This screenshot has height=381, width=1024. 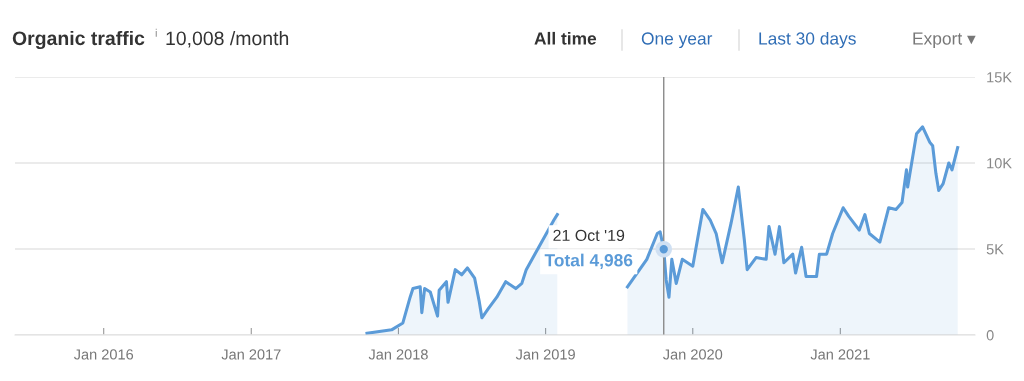 I want to click on text: i, so click(x=156, y=32).